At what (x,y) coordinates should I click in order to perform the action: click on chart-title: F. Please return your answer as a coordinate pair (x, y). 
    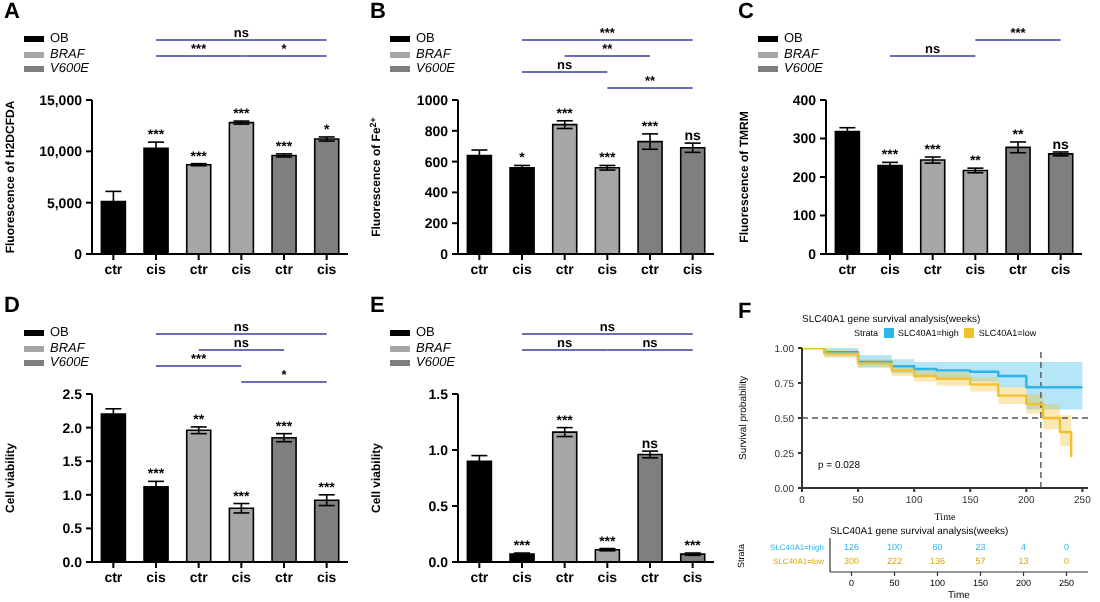
    Looking at the image, I should click on (745, 312).